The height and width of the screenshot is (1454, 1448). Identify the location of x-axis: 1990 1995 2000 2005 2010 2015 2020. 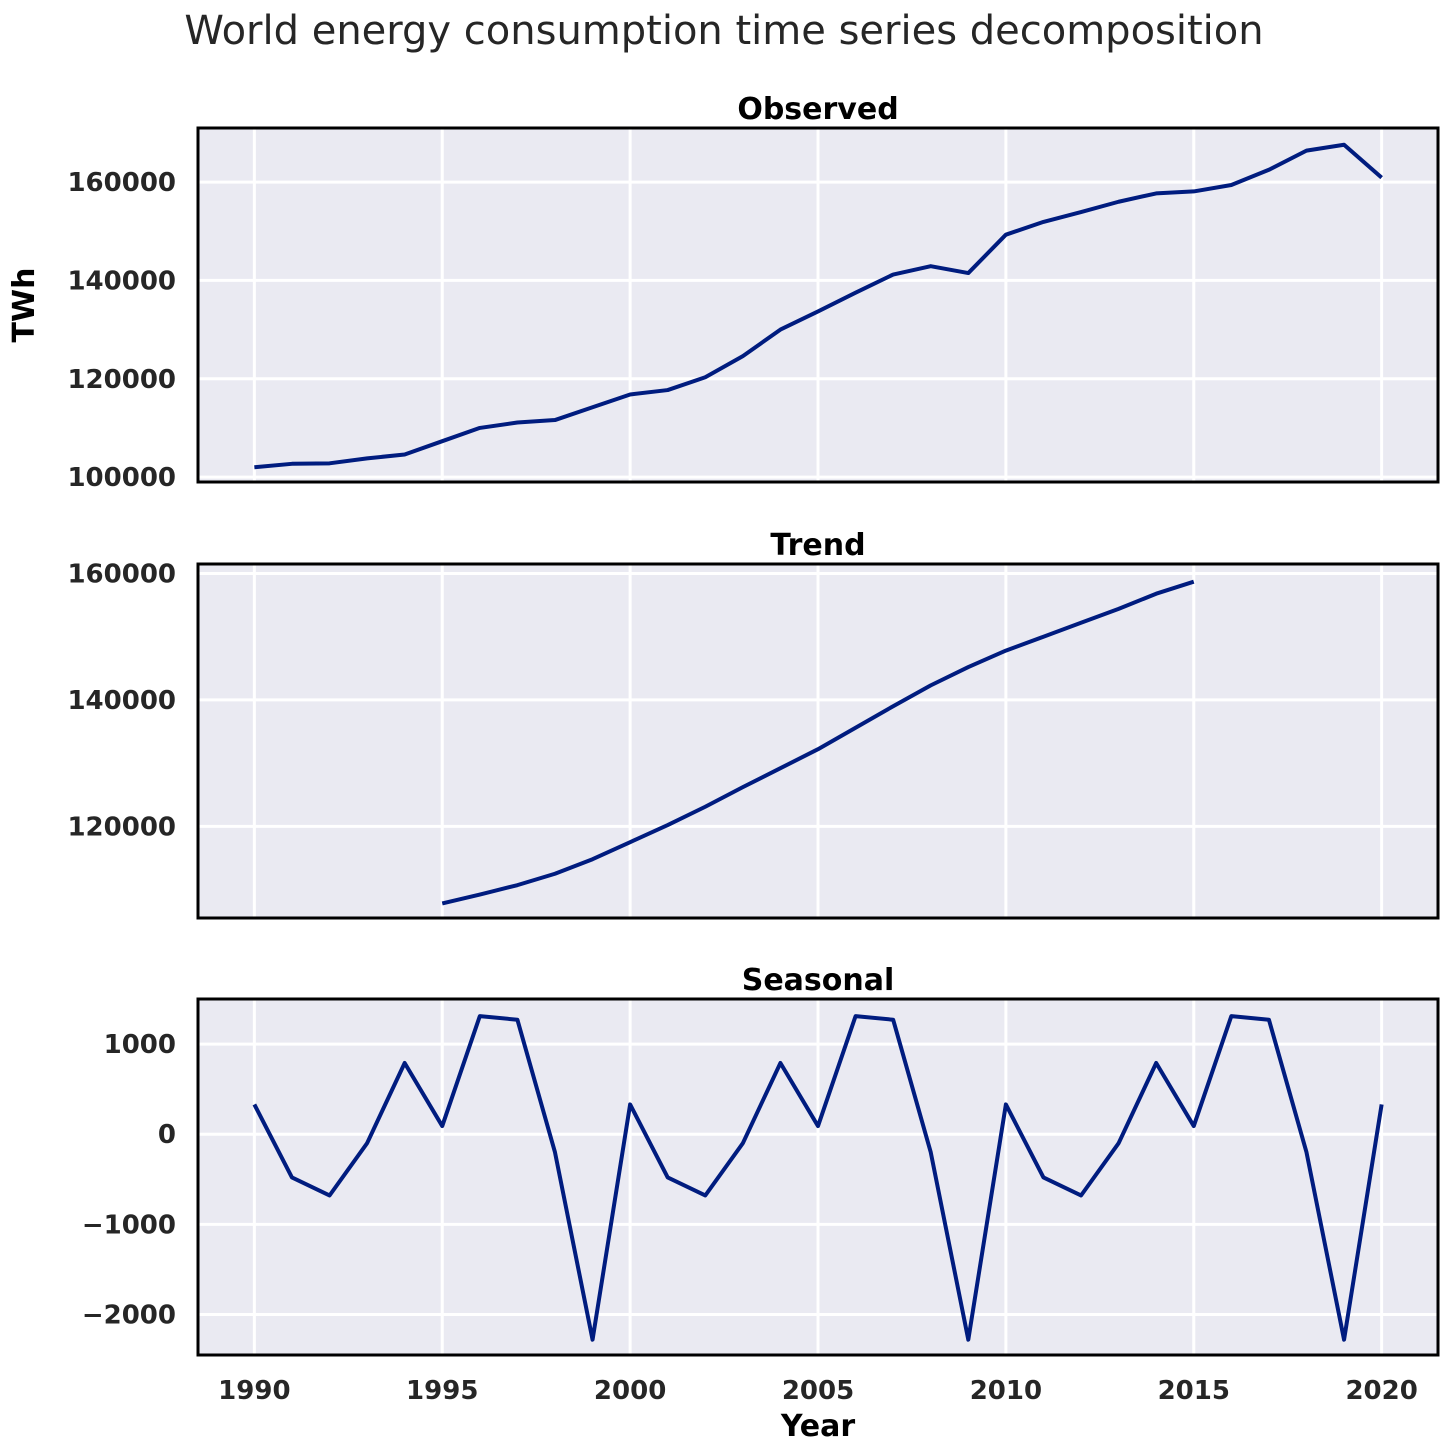
(818, 1391).